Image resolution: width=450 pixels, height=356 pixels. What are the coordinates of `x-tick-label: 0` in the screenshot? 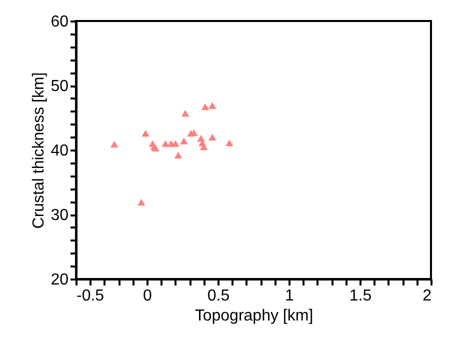 It's located at (147, 296).